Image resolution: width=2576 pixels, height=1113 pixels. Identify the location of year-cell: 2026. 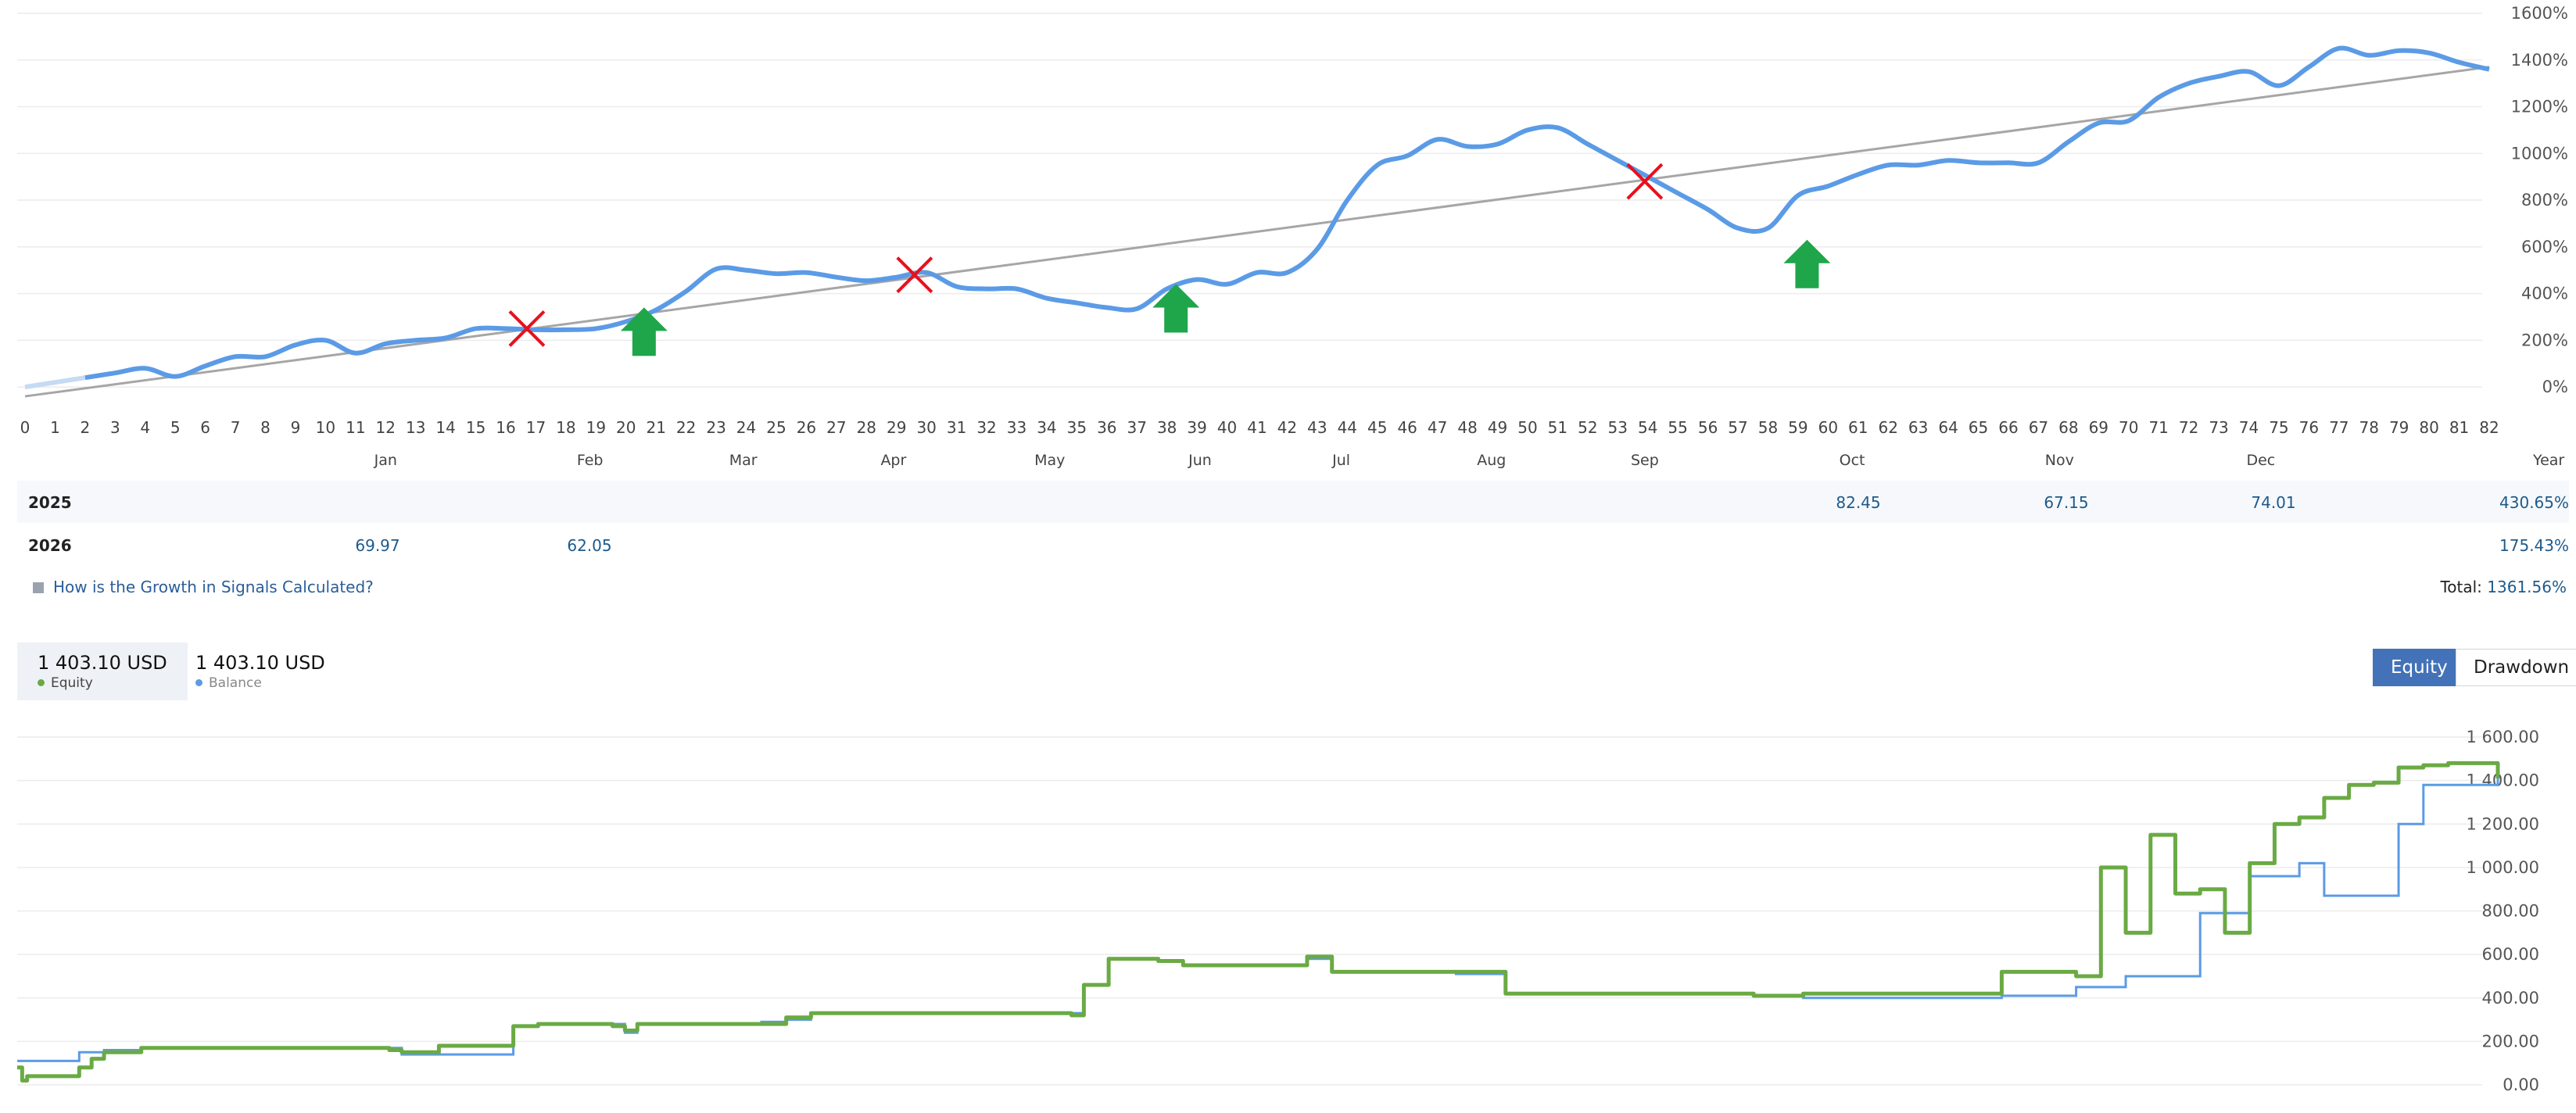
(50, 546).